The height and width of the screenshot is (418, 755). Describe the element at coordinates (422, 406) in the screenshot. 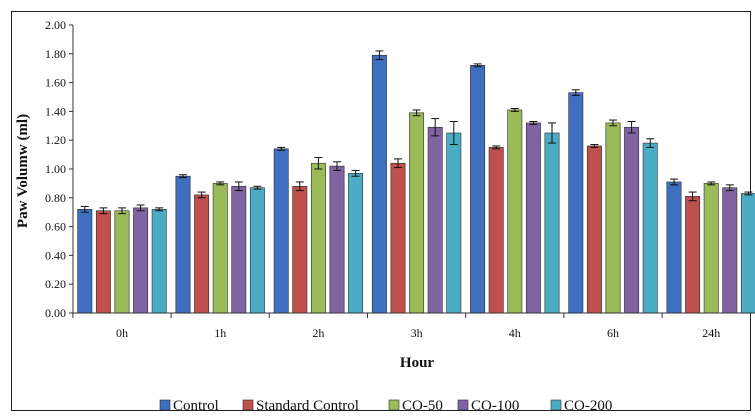

I see `legend-label: CO-50` at that location.